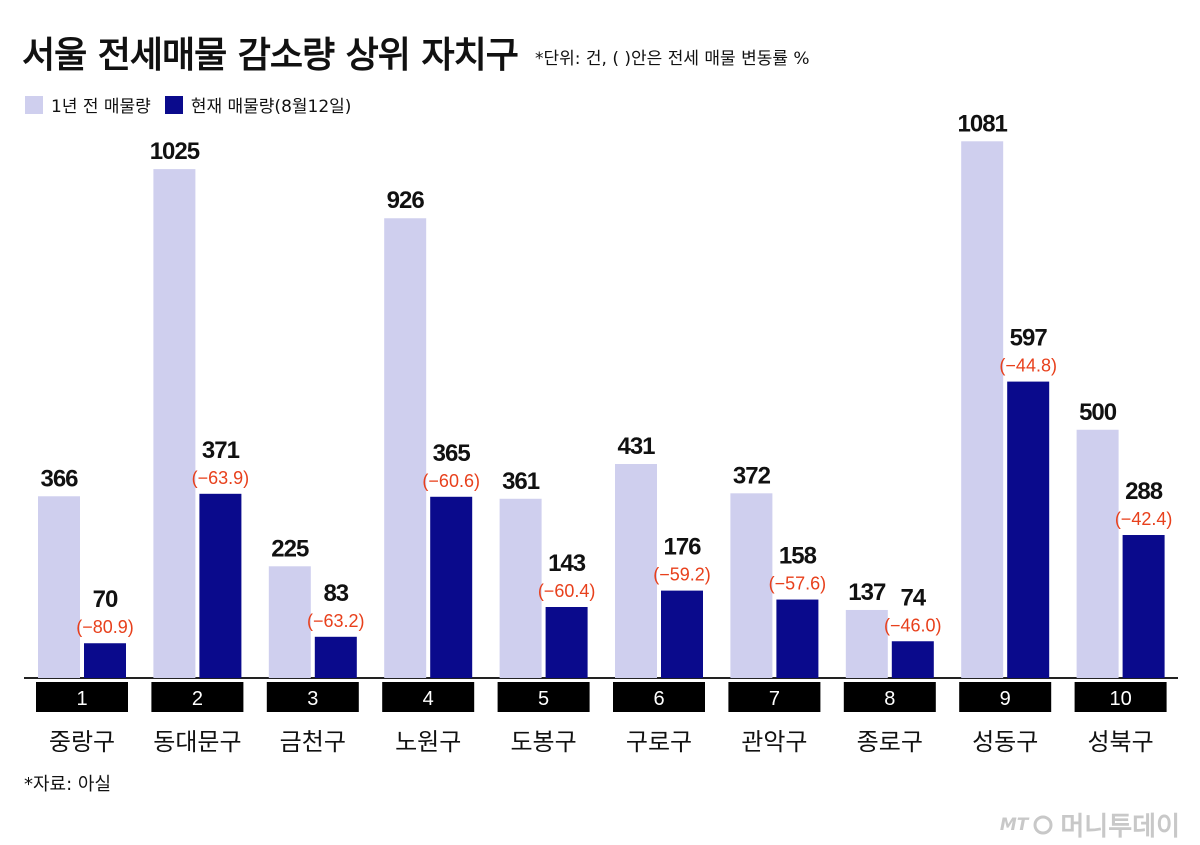 The width and height of the screenshot is (1200, 845). What do you see at coordinates (774, 742) in the screenshot?
I see `category-label: 관악구` at bounding box center [774, 742].